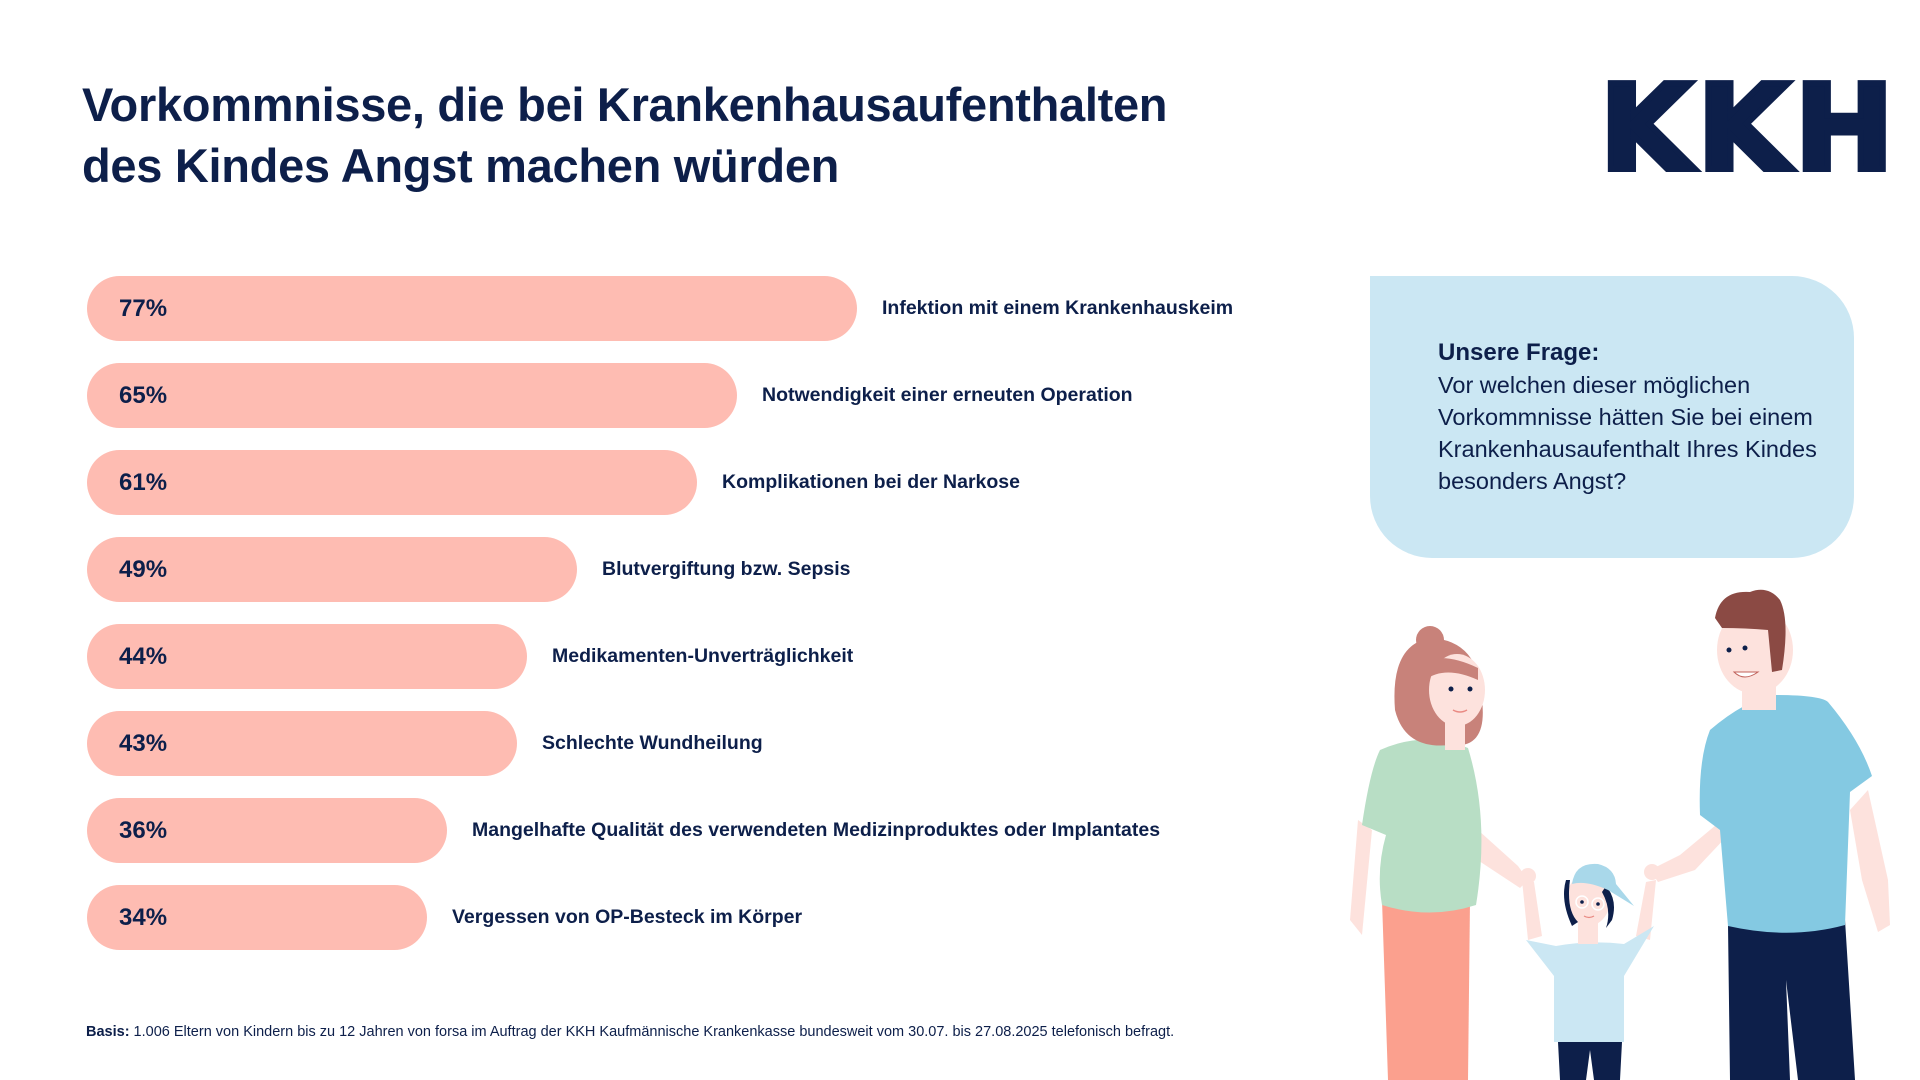  What do you see at coordinates (703, 656) in the screenshot?
I see `bar-category-label: Medikamenten-Unverträglichkeit` at bounding box center [703, 656].